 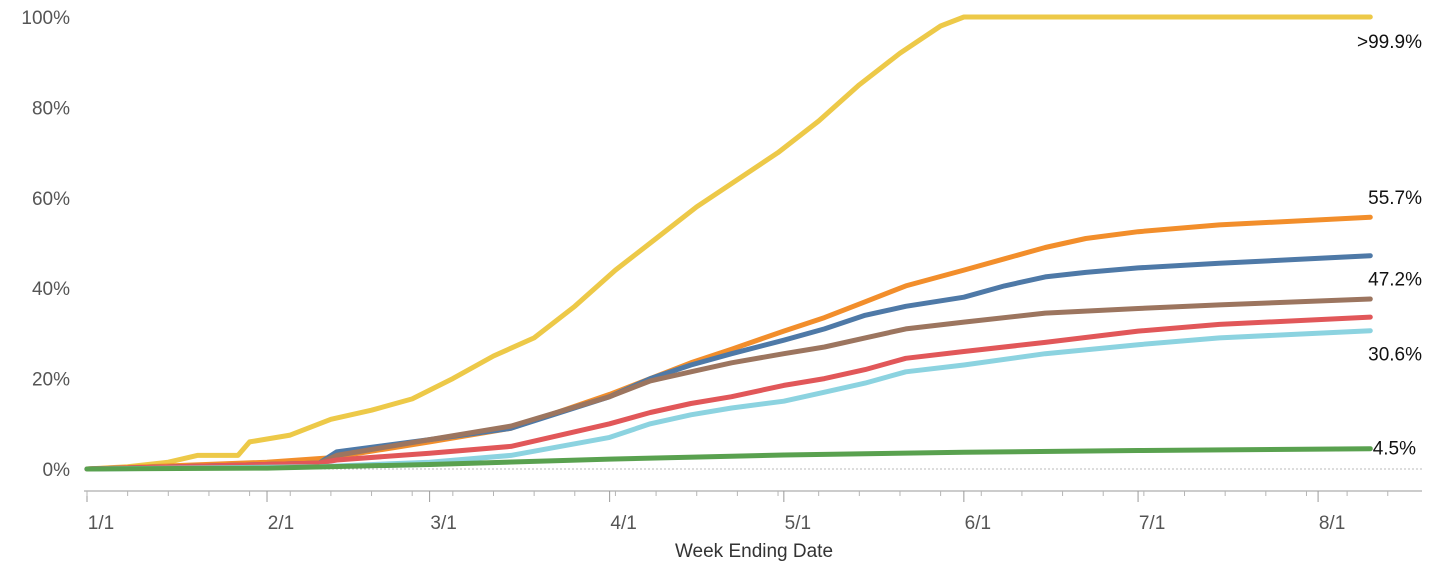 What do you see at coordinates (1395, 198) in the screenshot?
I see `series-end-label: 55.7%` at bounding box center [1395, 198].